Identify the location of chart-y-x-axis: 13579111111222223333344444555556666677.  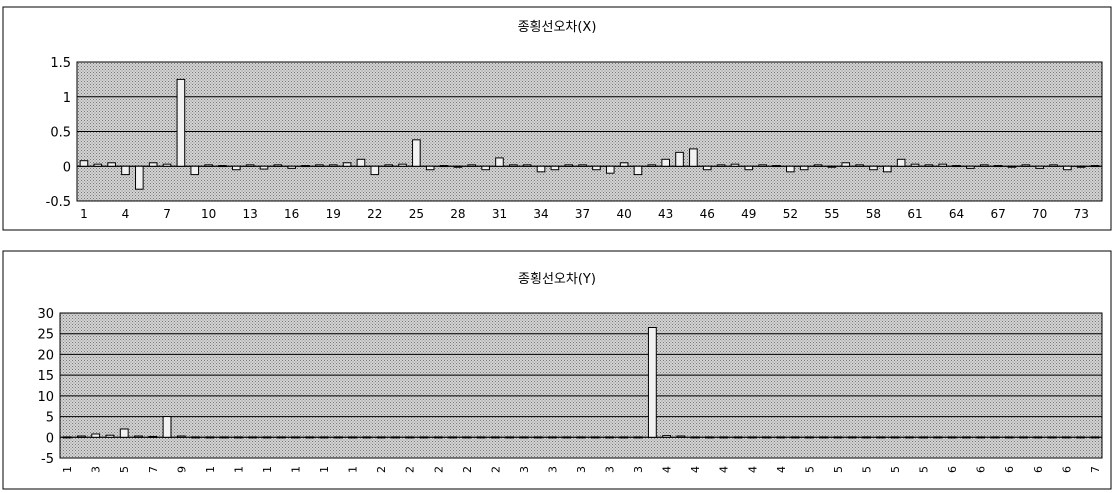
(581, 469).